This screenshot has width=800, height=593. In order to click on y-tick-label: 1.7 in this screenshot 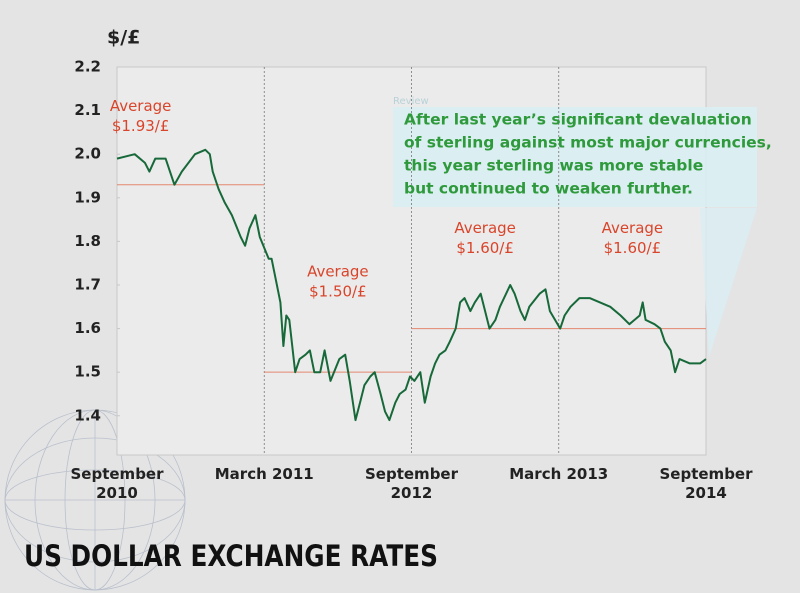, I will do `click(87, 284)`.